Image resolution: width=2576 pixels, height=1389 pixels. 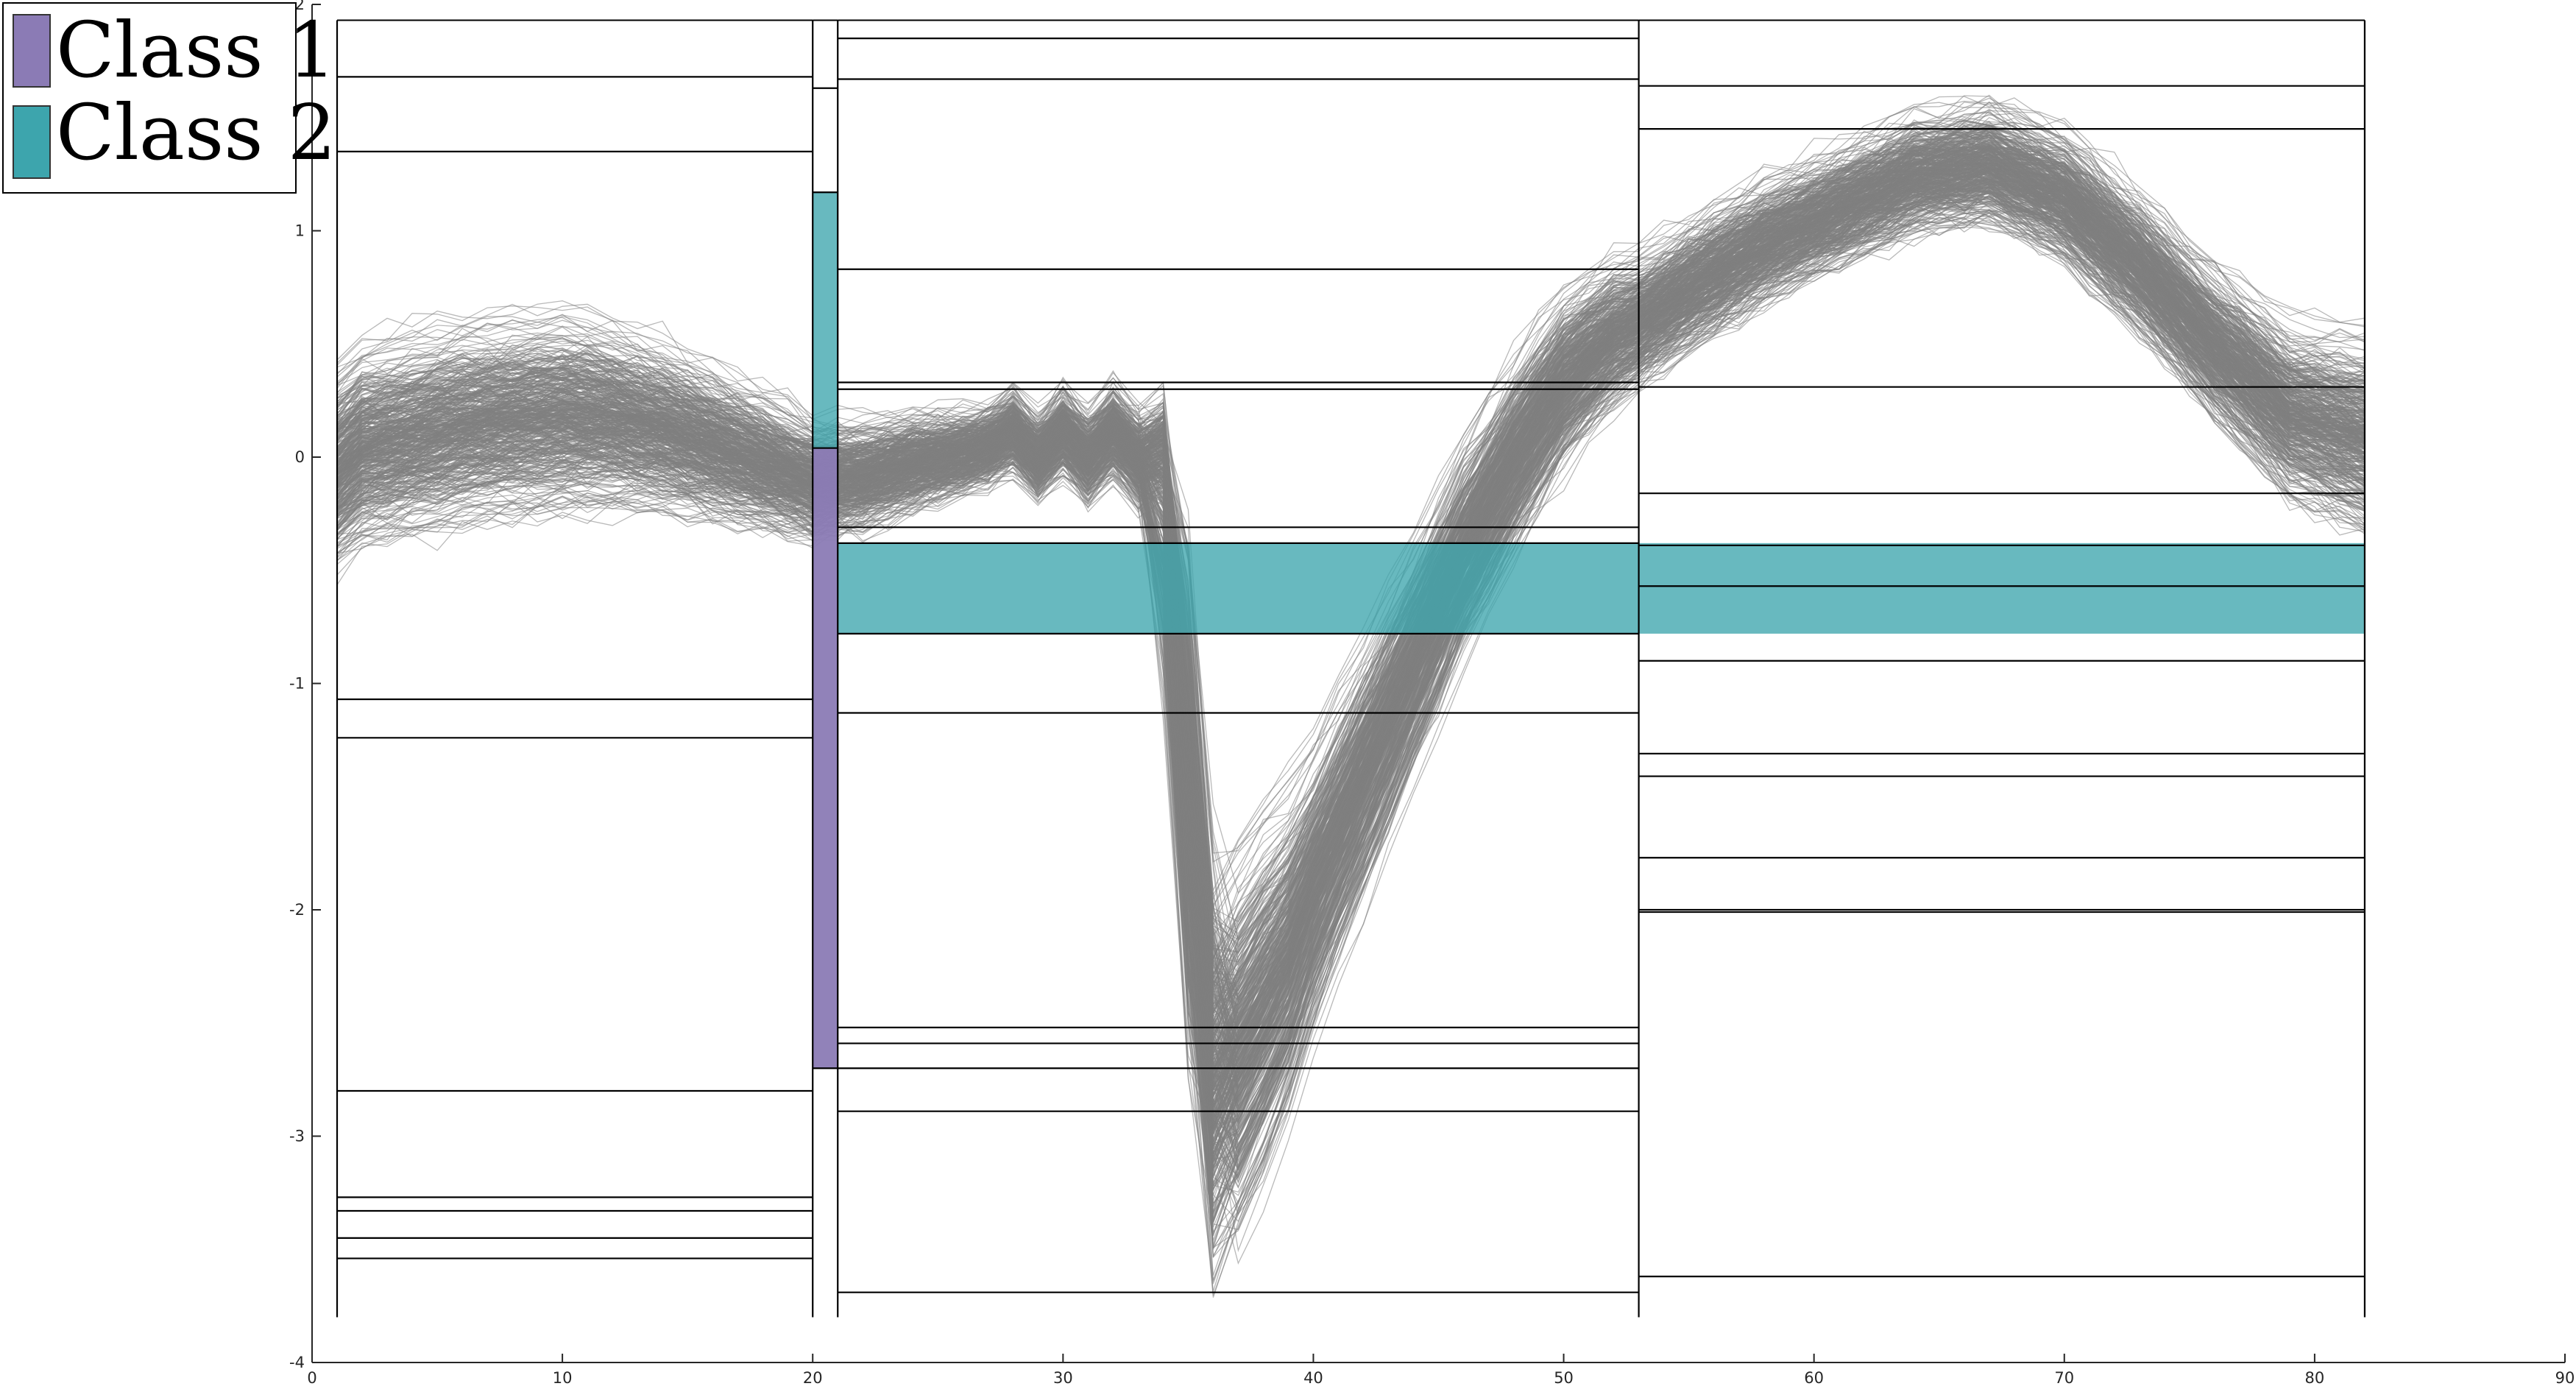 I want to click on x-tick-label: 80, so click(x=2315, y=1378).